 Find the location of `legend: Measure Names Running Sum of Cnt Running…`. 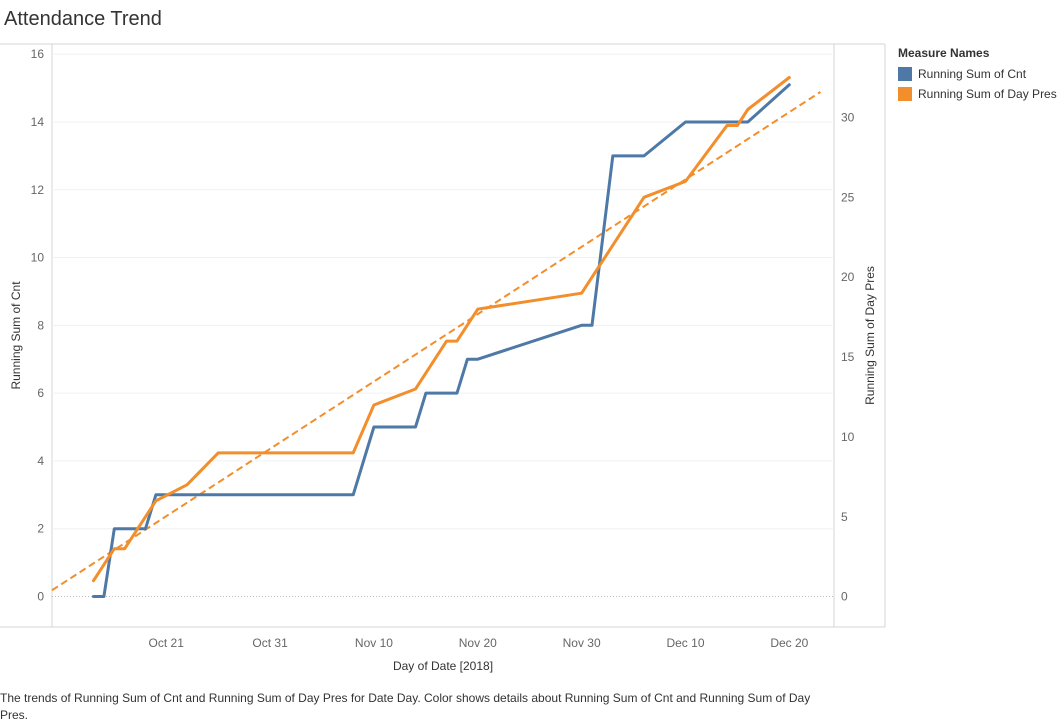

legend: Measure Names Running Sum of Cnt Running… is located at coordinates (977, 75).